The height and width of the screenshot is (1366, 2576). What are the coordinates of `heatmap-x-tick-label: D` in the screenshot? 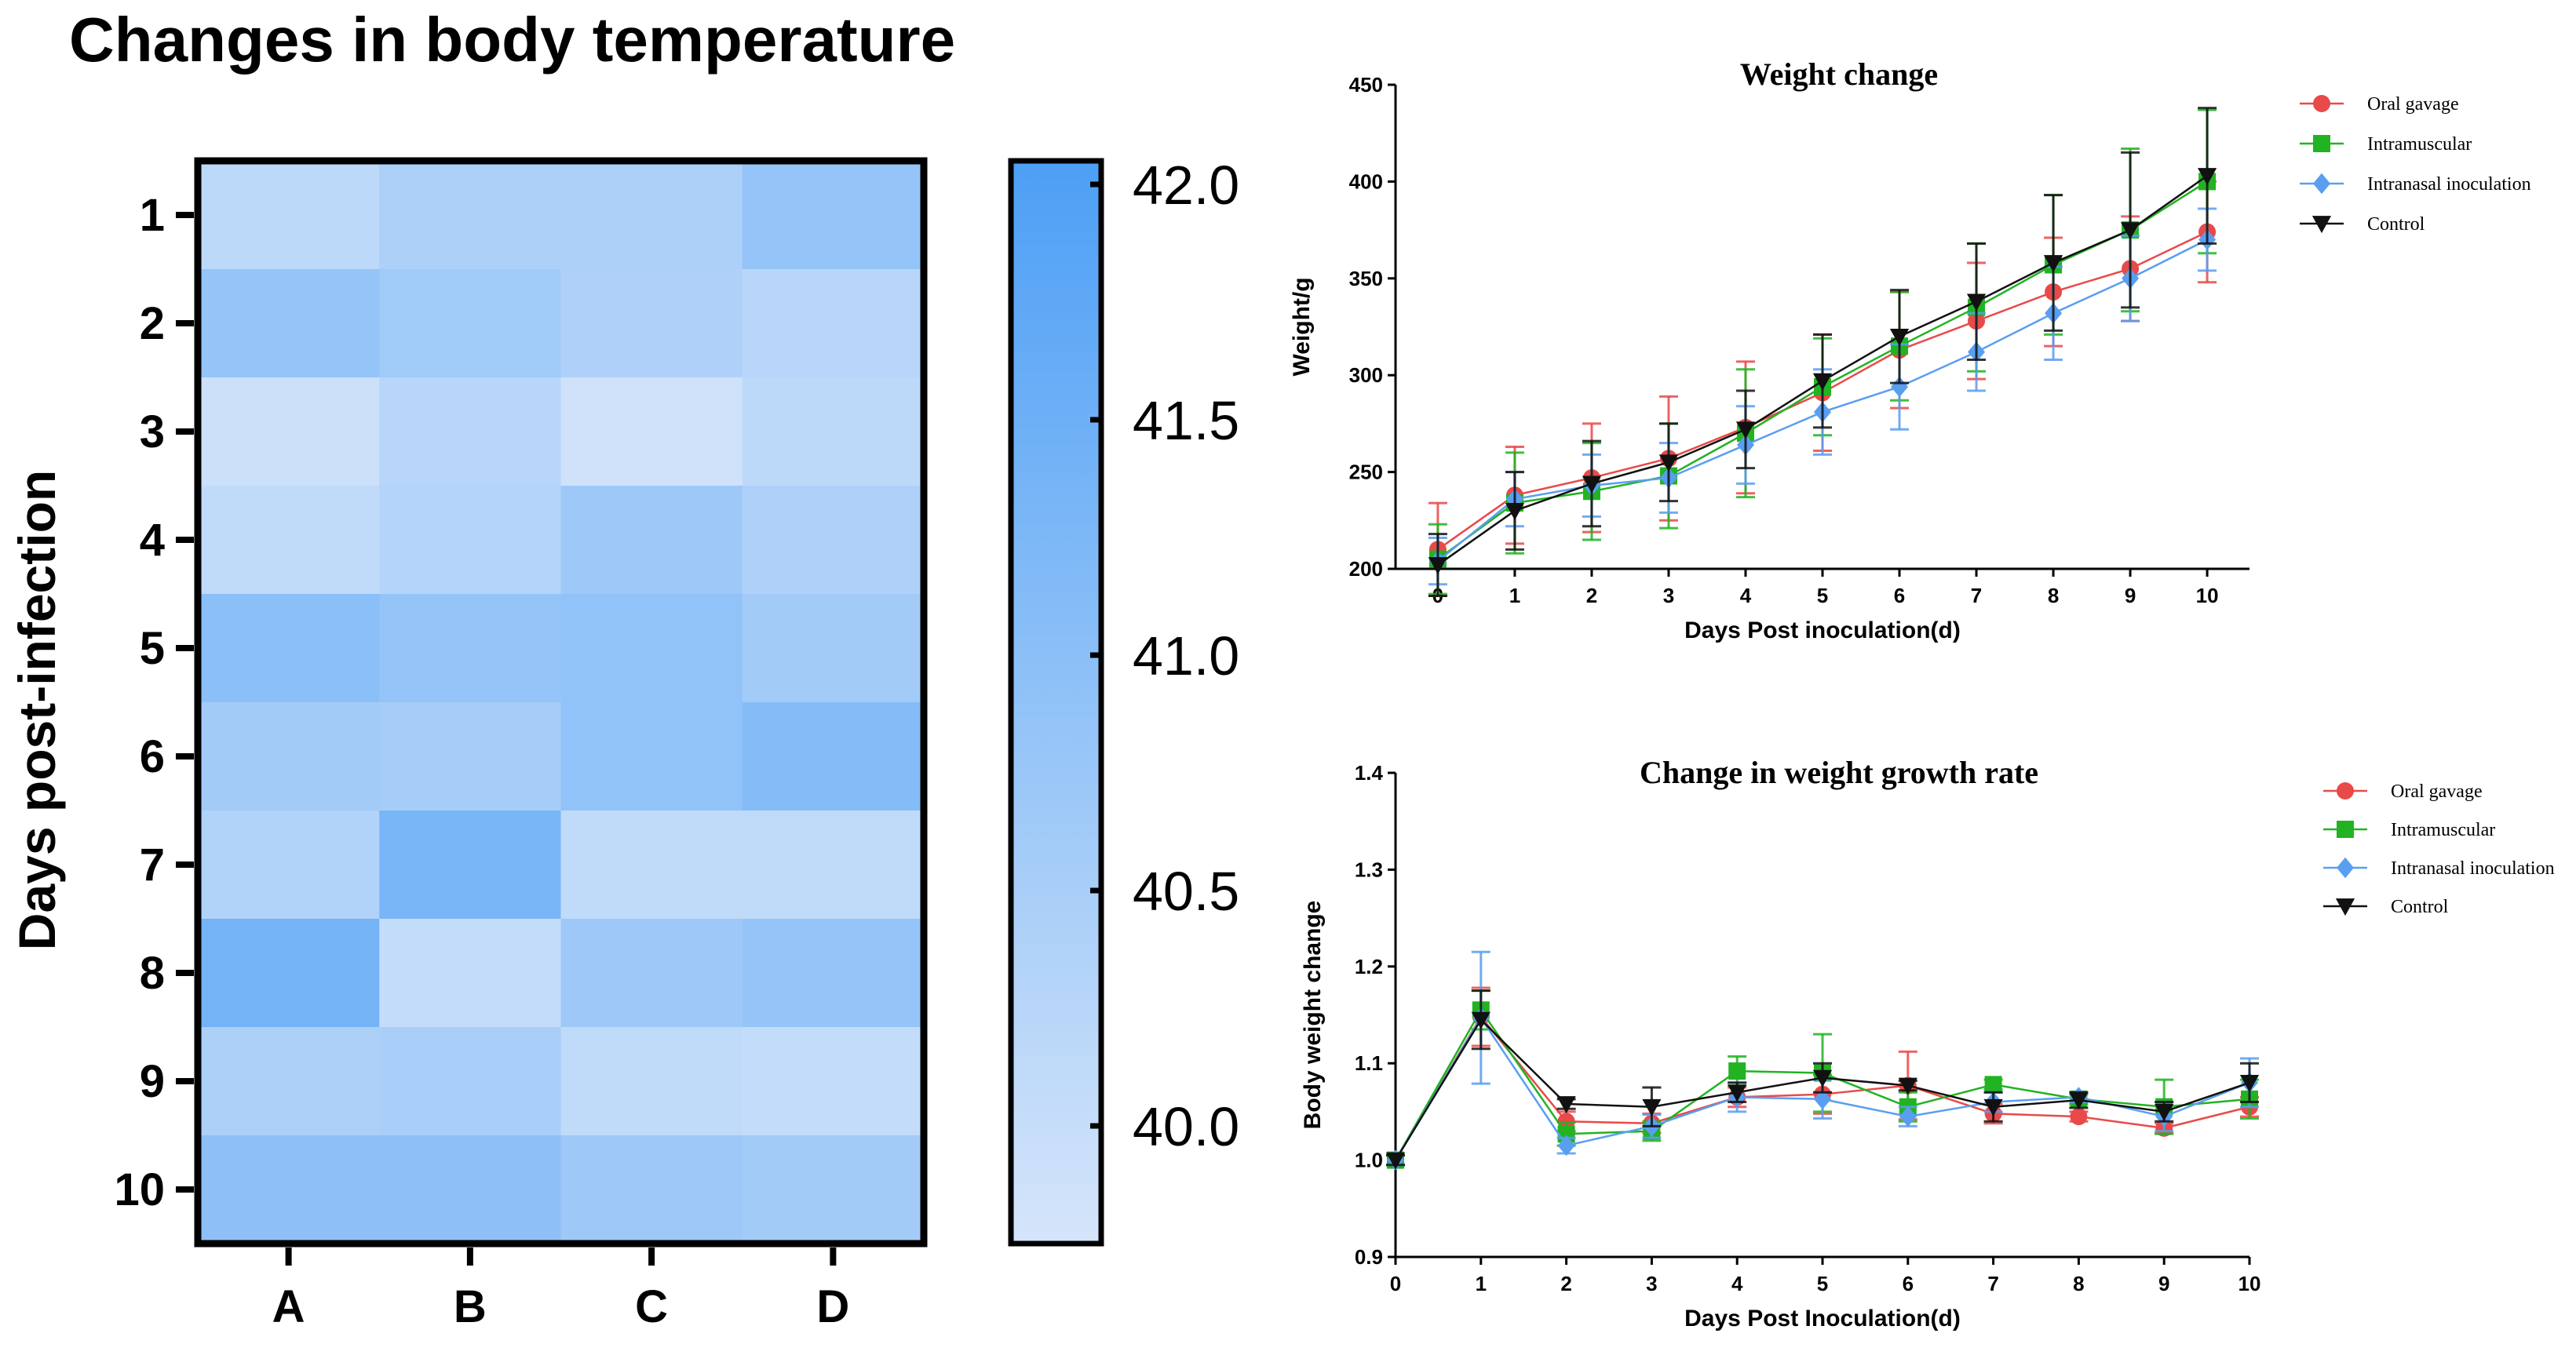 It's located at (832, 1306).